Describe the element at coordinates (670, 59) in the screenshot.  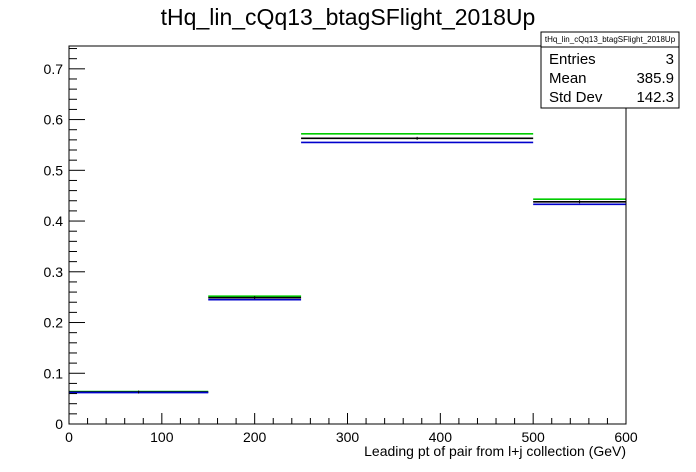
I see `stats-entries-value: 3` at that location.